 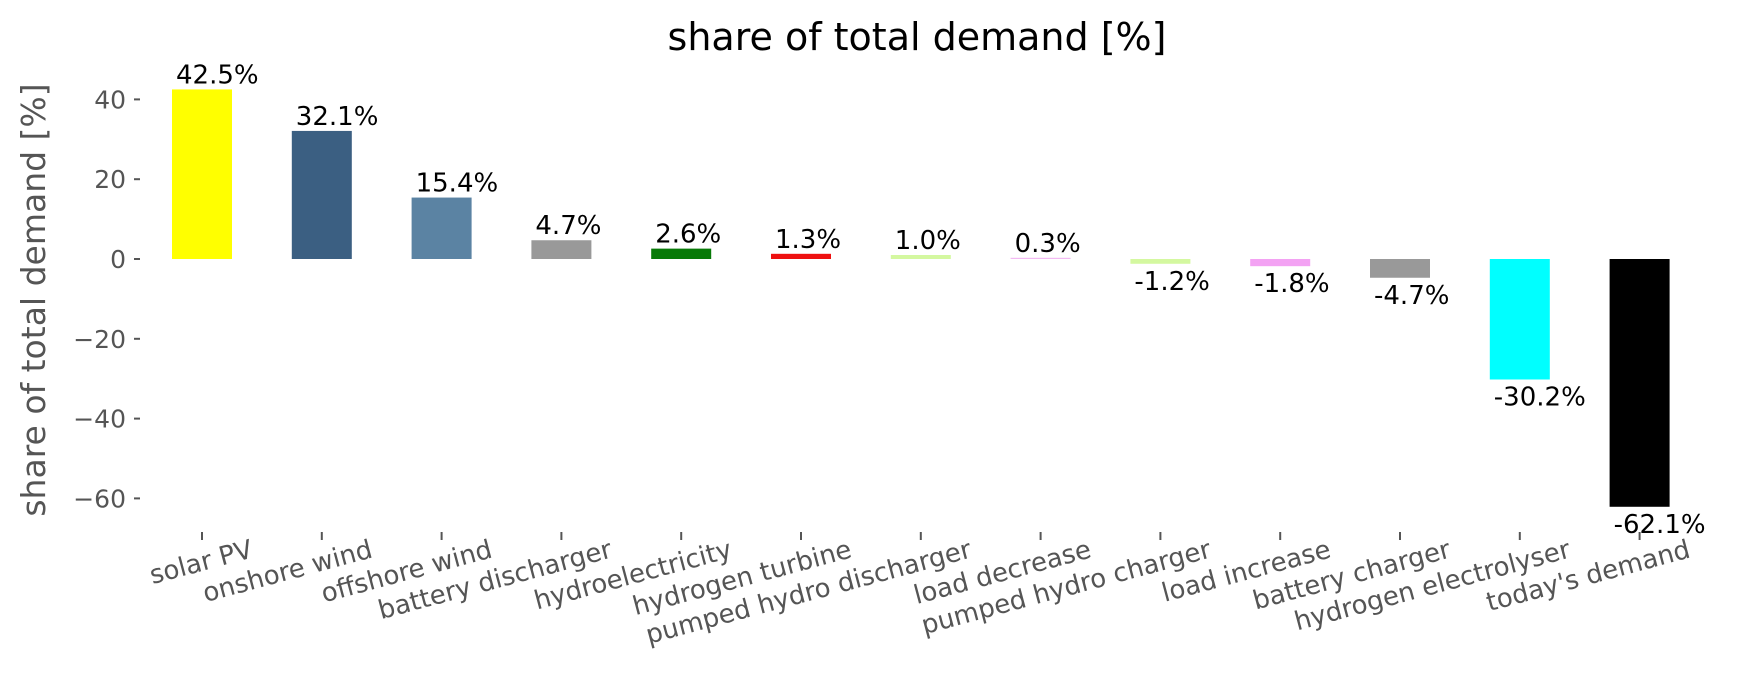 What do you see at coordinates (457, 184) in the screenshot?
I see `data-label: 15.4%` at bounding box center [457, 184].